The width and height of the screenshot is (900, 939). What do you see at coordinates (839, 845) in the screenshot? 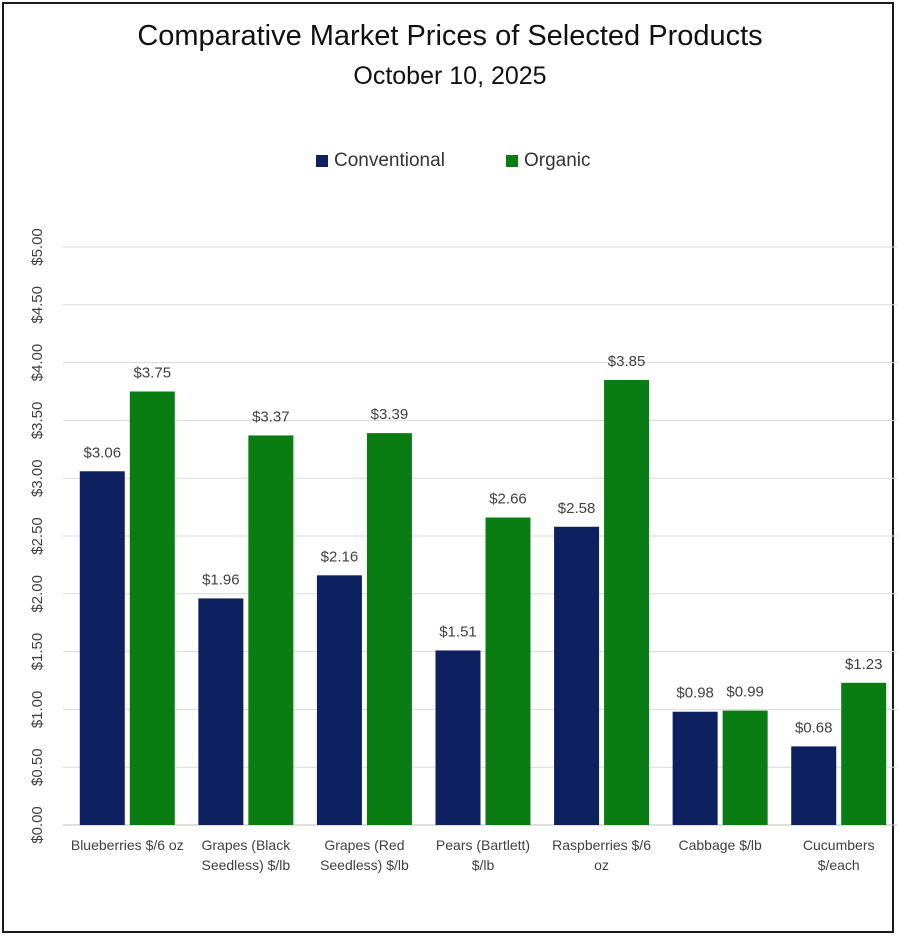
I see `category-label: Cucumbers` at bounding box center [839, 845].